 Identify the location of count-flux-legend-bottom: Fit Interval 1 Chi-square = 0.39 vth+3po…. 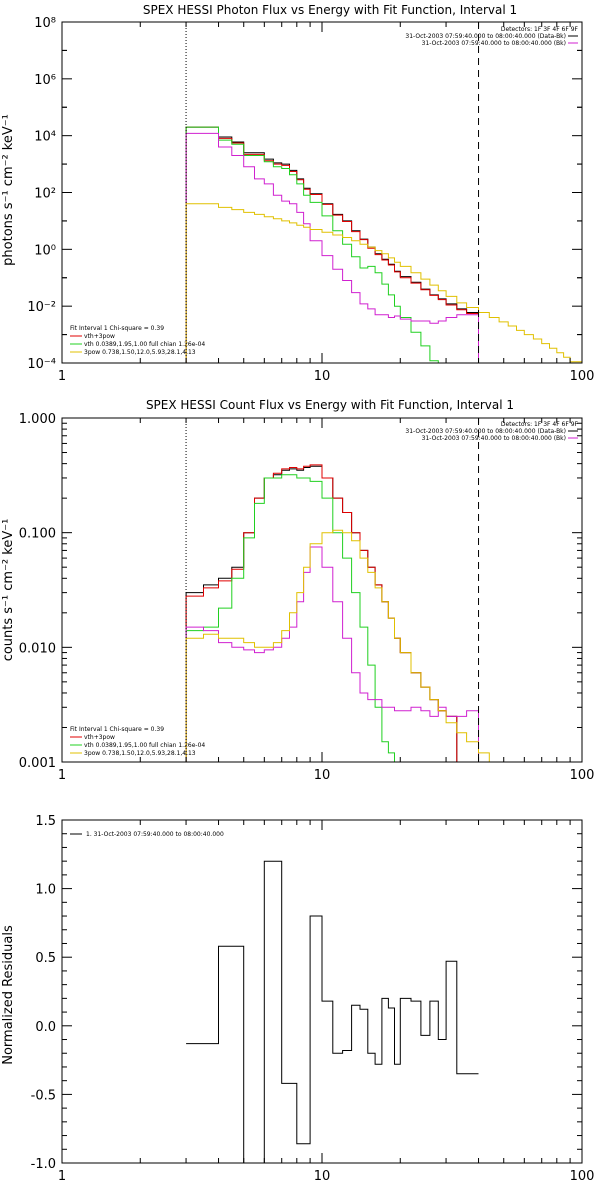
(137, 741).